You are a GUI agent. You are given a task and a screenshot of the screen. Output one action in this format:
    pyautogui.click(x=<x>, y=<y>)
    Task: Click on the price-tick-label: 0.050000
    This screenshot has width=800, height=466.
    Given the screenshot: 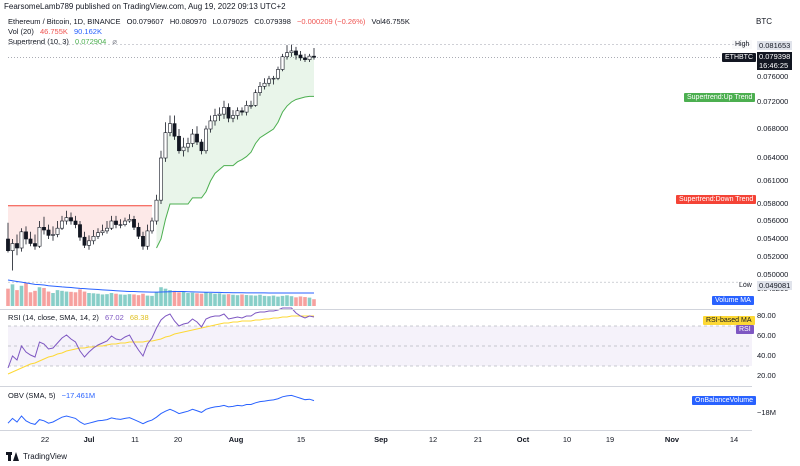 What is the action you would take?
    pyautogui.click(x=773, y=274)
    